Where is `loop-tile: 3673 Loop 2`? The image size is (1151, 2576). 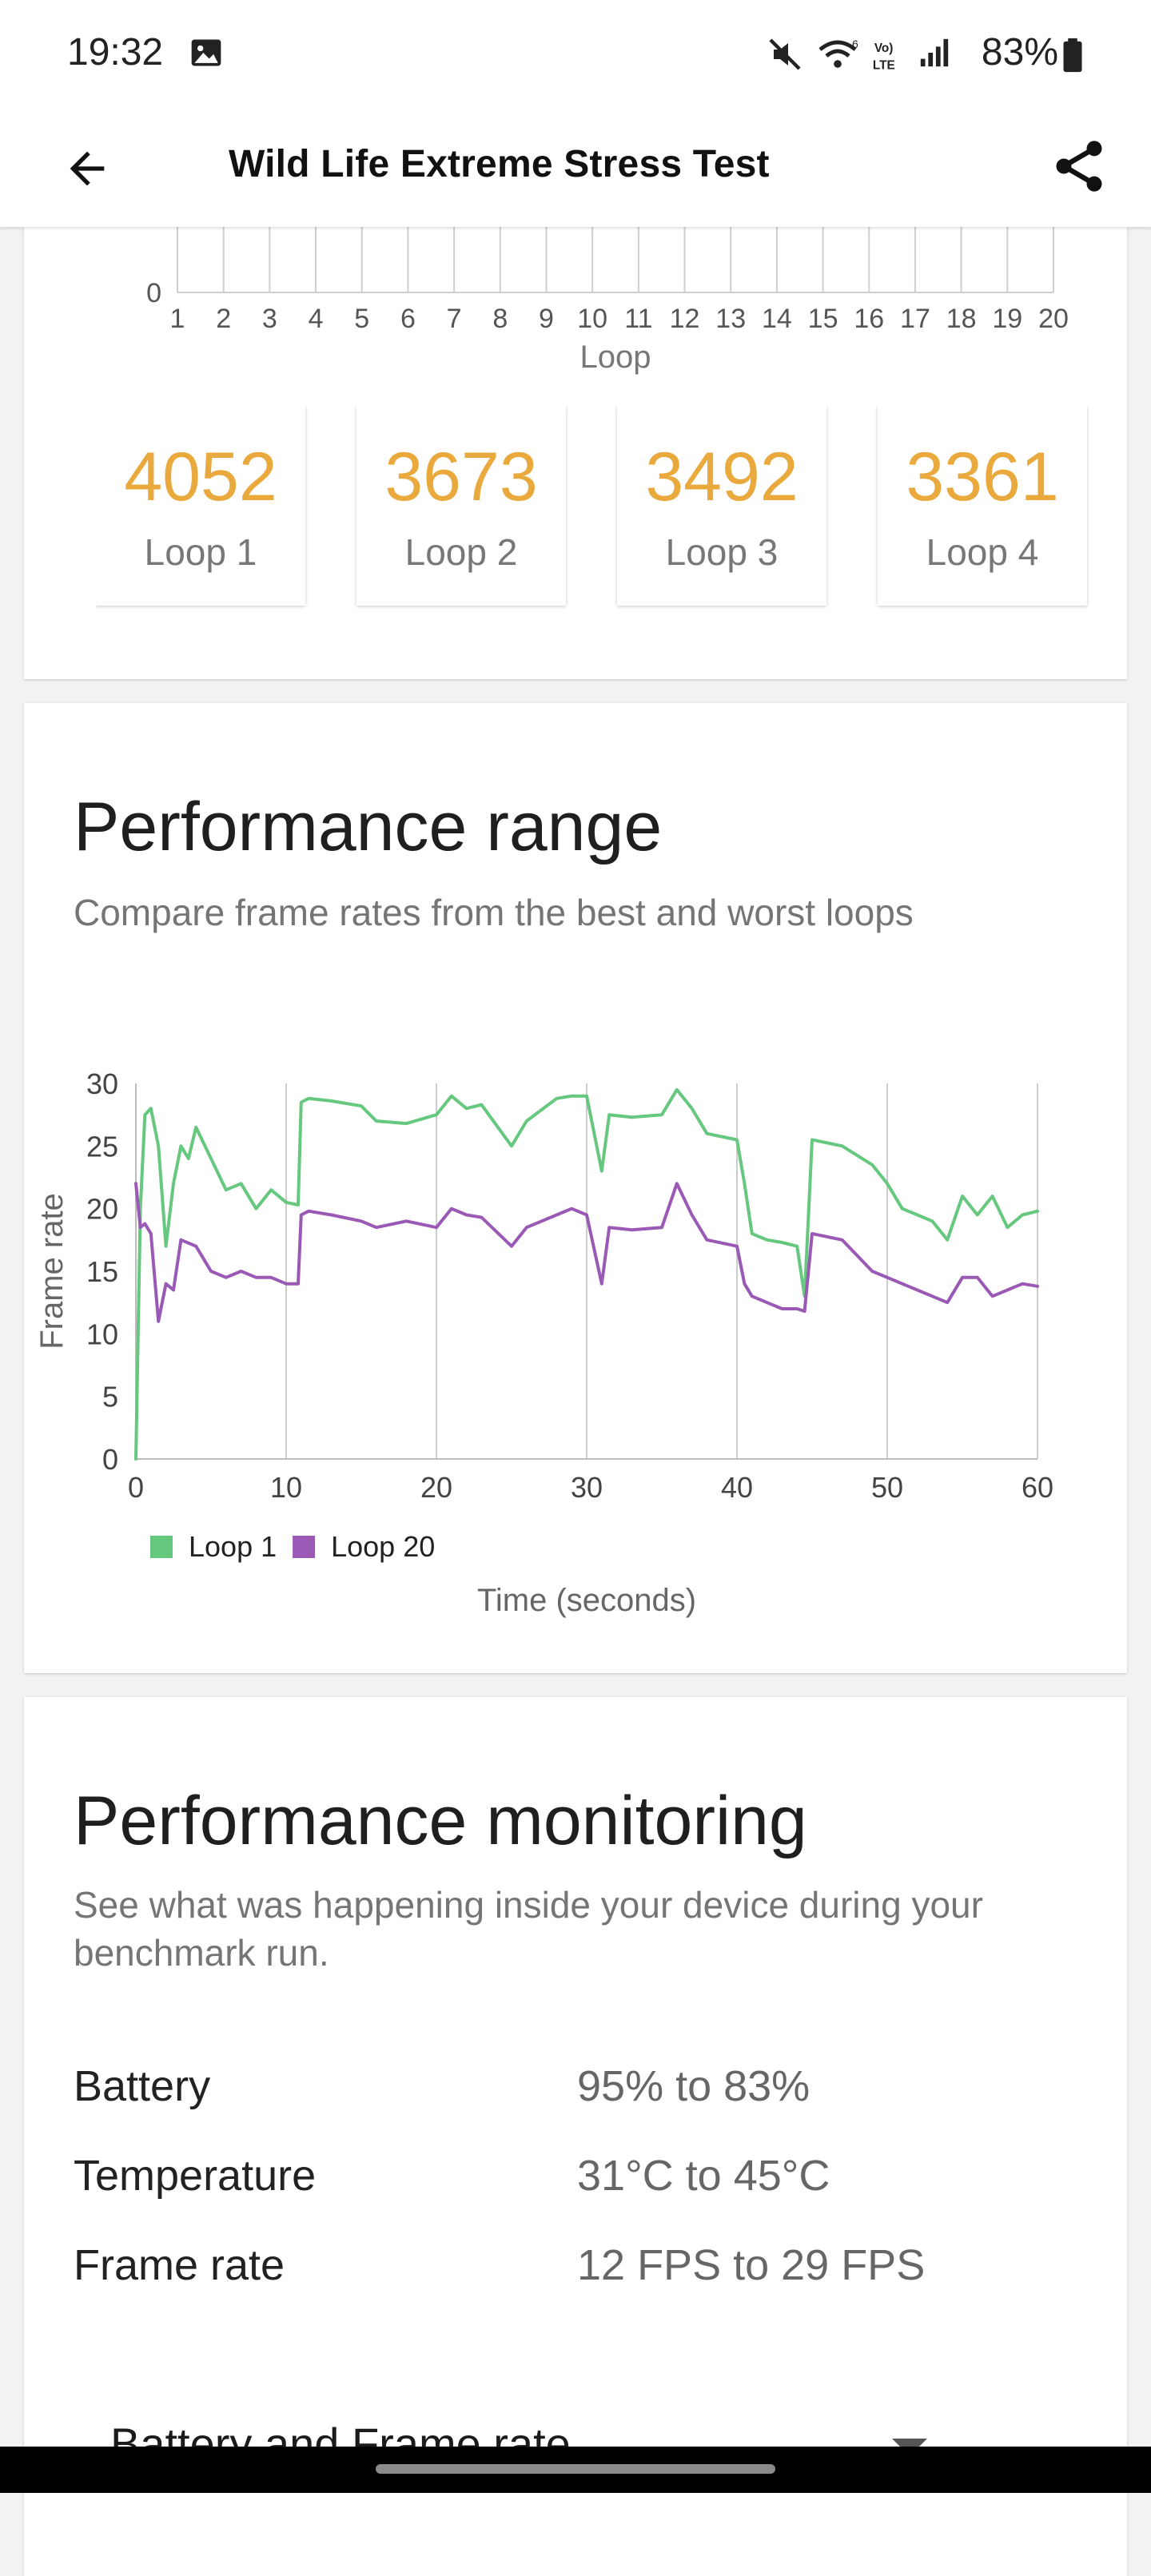 loop-tile: 3673 Loop 2 is located at coordinates (461, 506).